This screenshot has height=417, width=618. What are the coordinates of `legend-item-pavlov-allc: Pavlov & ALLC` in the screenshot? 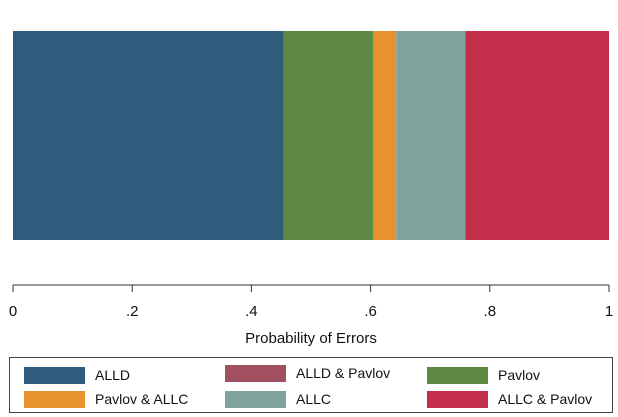 It's located at (106, 399).